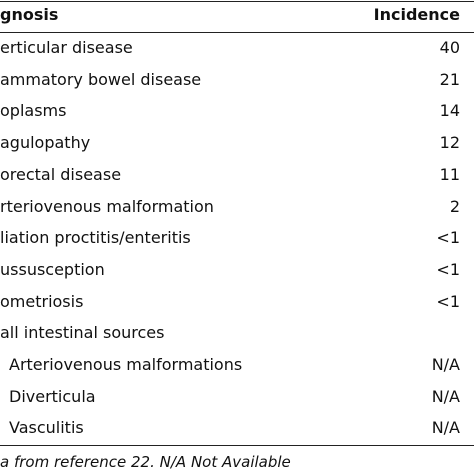  I want to click on incidence-cell: 14, so click(449, 111).